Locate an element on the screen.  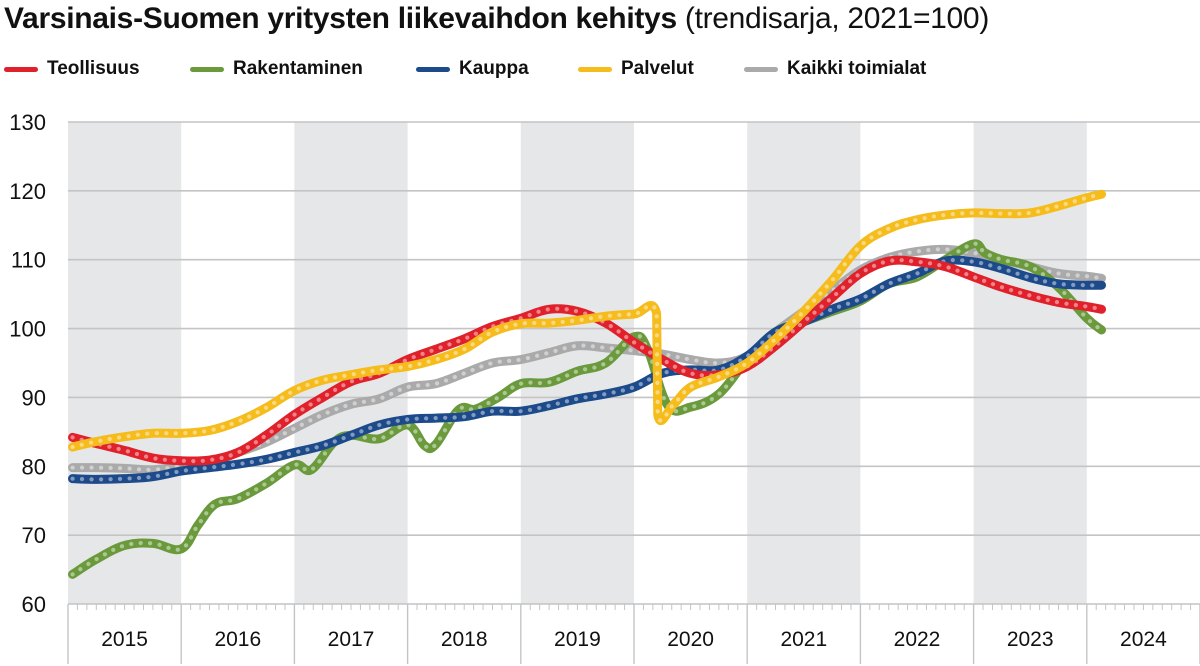
x-tick-label: 2021 is located at coordinates (803, 639).